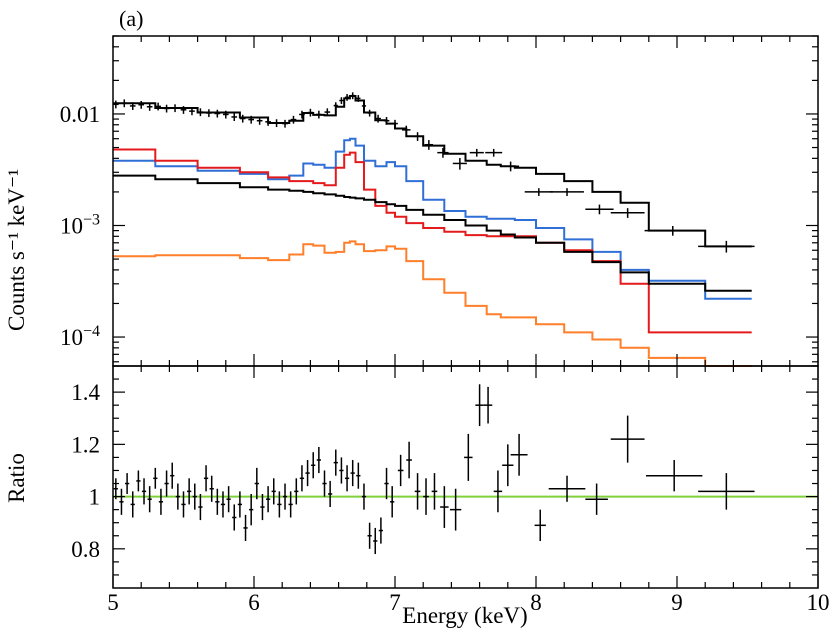 Image resolution: width=831 pixels, height=640 pixels. Describe the element at coordinates (432, 233) in the screenshot. I see `model-black-component` at that location.